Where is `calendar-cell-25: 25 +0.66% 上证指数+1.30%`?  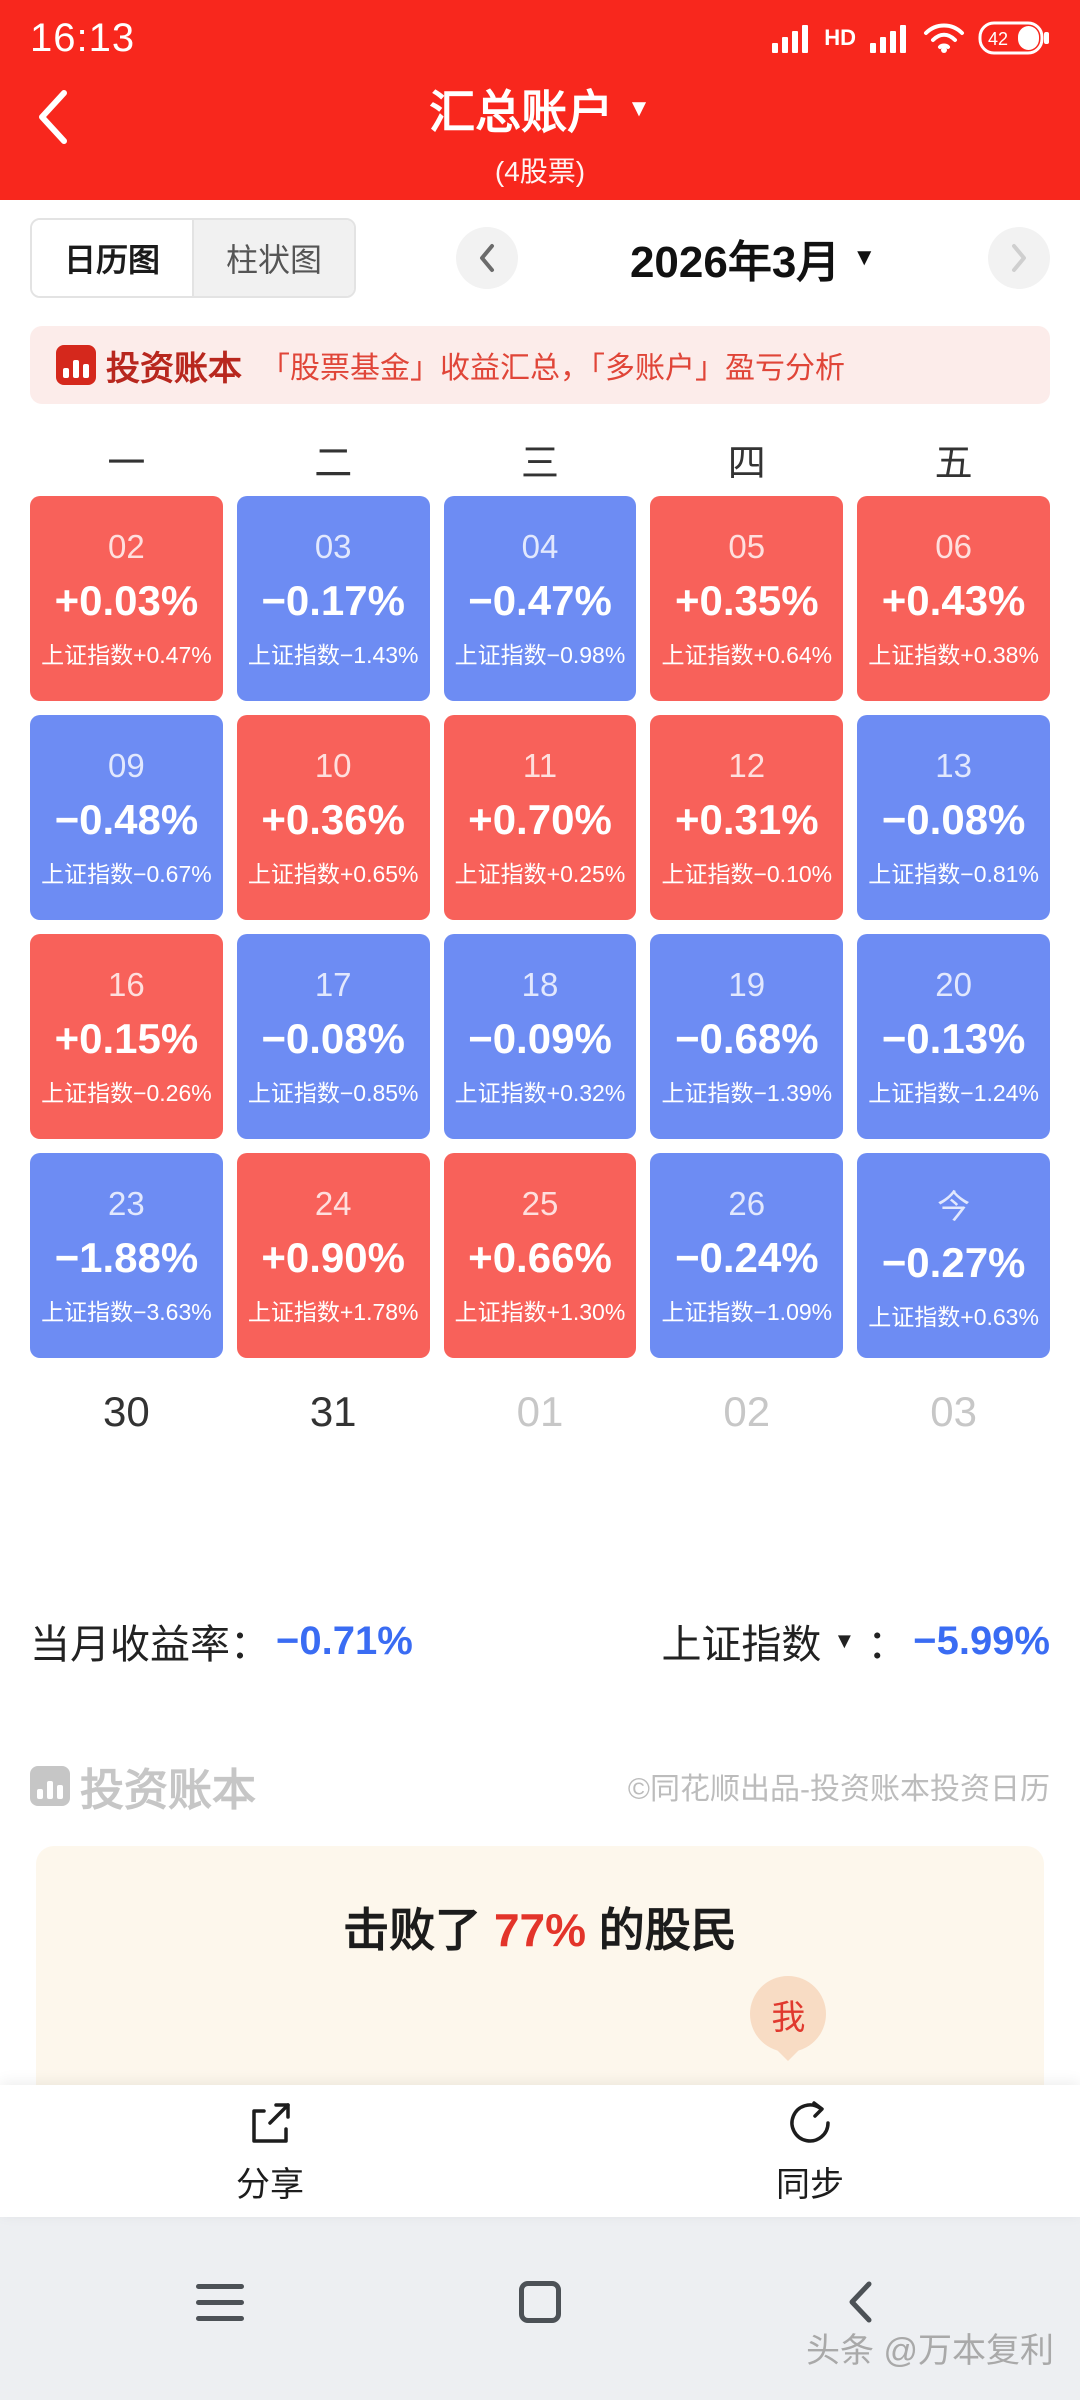
calendar-cell-25: 25 +0.66% 上证指数+1.30% is located at coordinates (540, 1255).